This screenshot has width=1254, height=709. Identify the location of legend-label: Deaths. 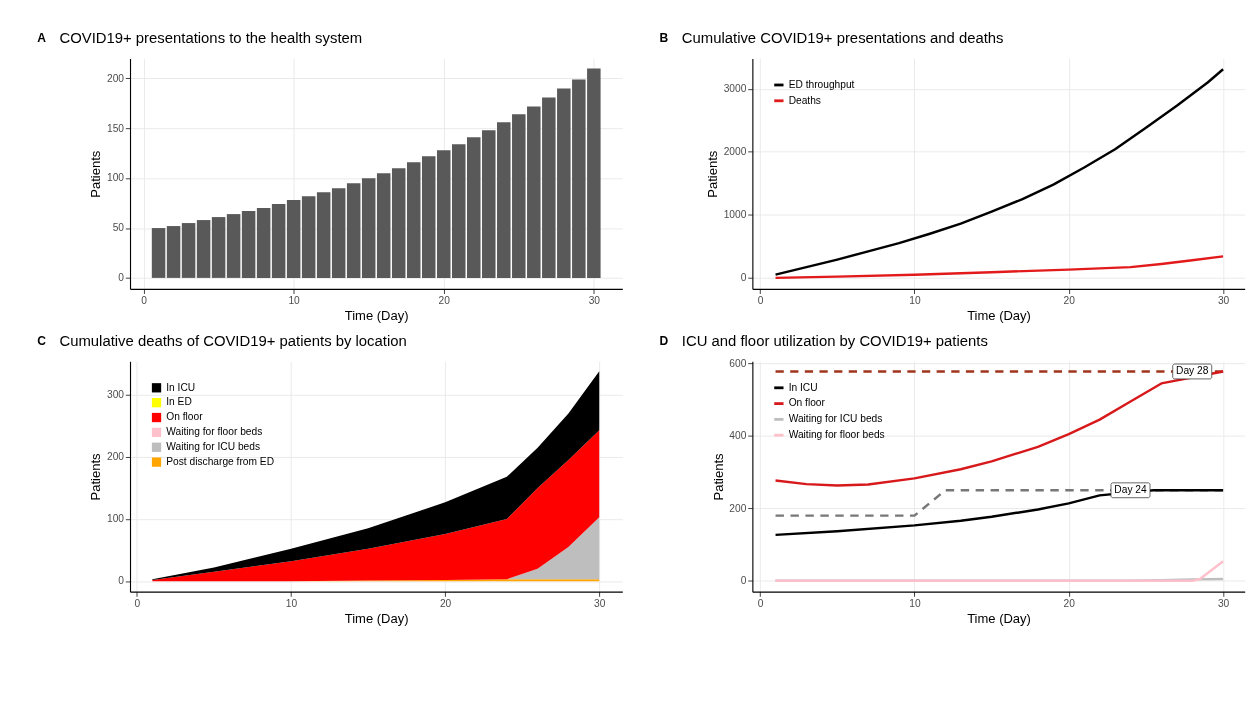
(804, 100).